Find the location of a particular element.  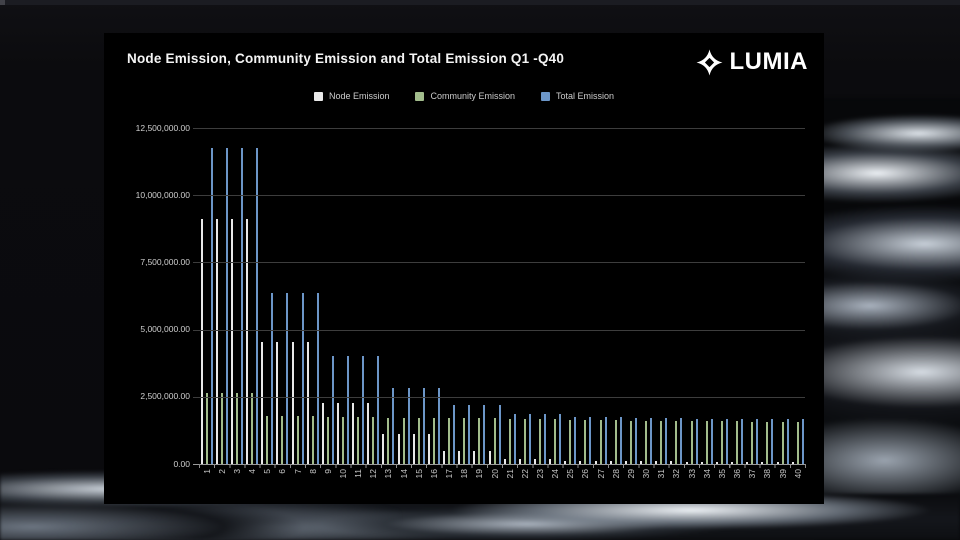

x-axis-label-q17: 17 is located at coordinates (449, 474).